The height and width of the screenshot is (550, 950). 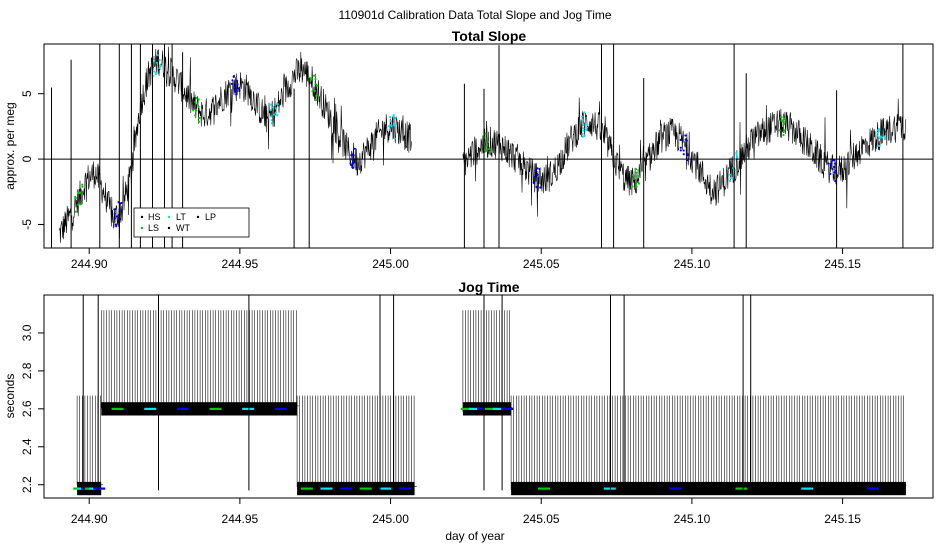 What do you see at coordinates (210, 217) in the screenshot?
I see `legend-label-lp: LP` at bounding box center [210, 217].